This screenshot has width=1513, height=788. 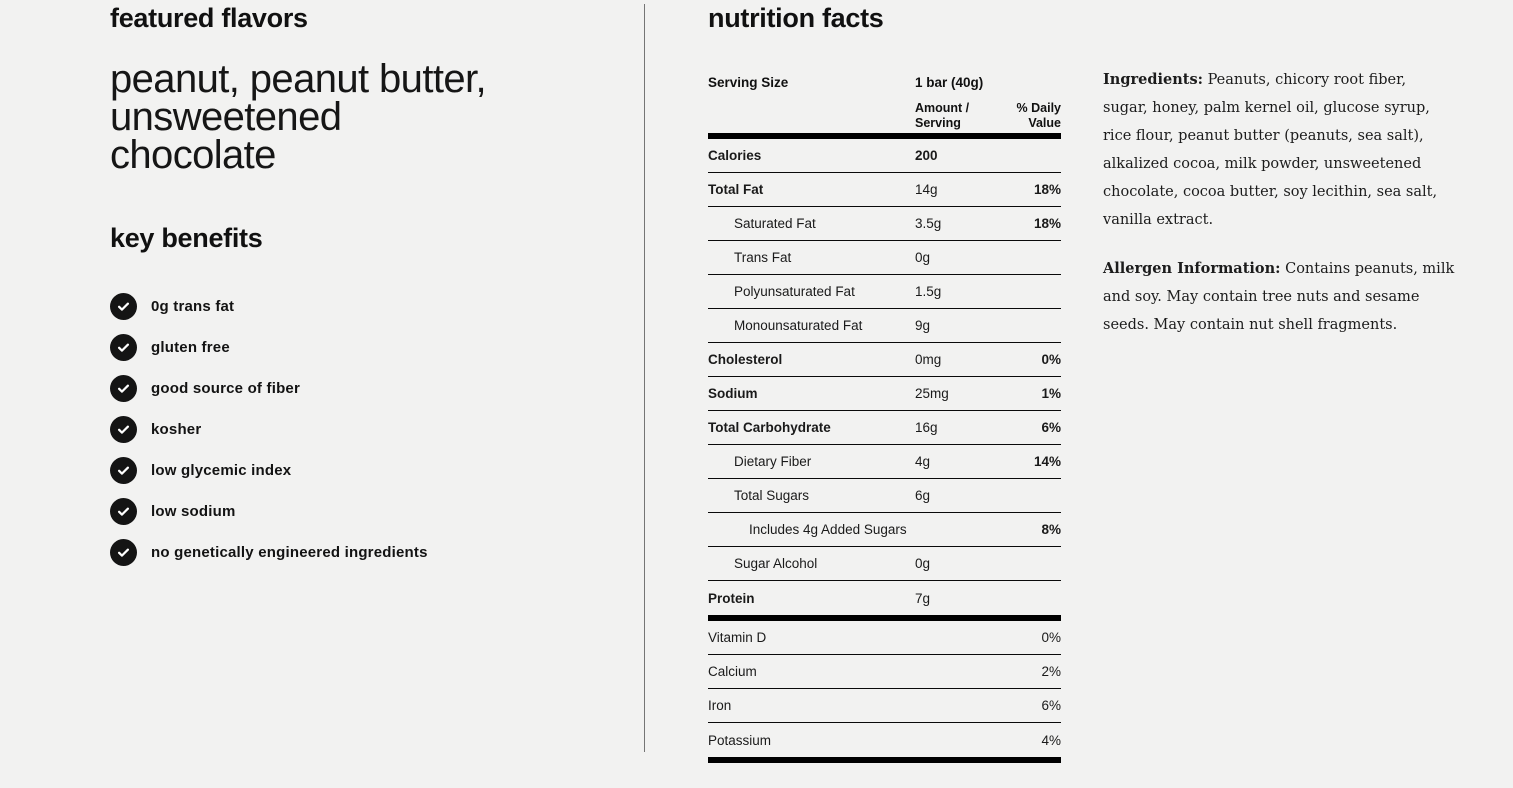 I want to click on vitamin-label: Calcium, so click(x=732, y=671).